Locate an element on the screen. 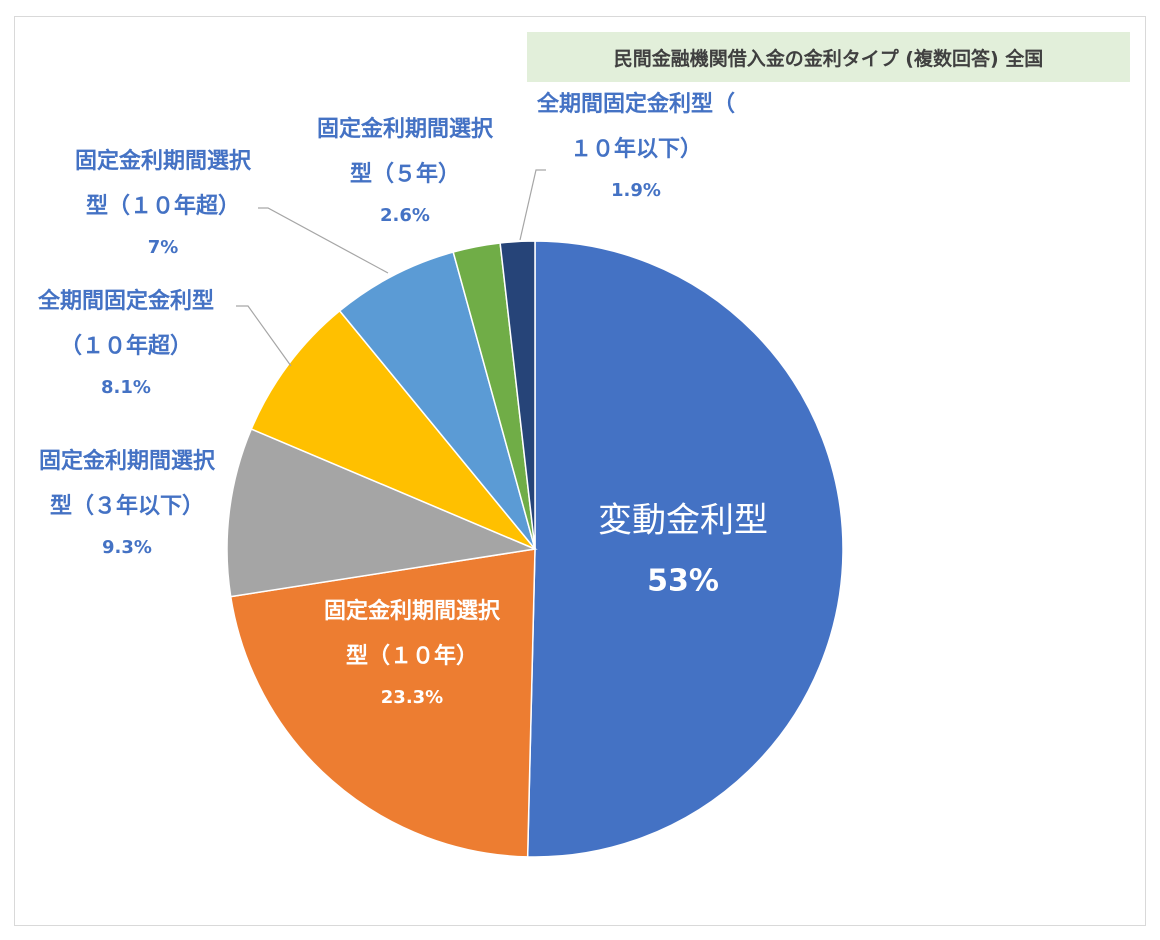 This screenshot has width=1160, height=940. slice-value-4: 8.1% is located at coordinates (126, 387).